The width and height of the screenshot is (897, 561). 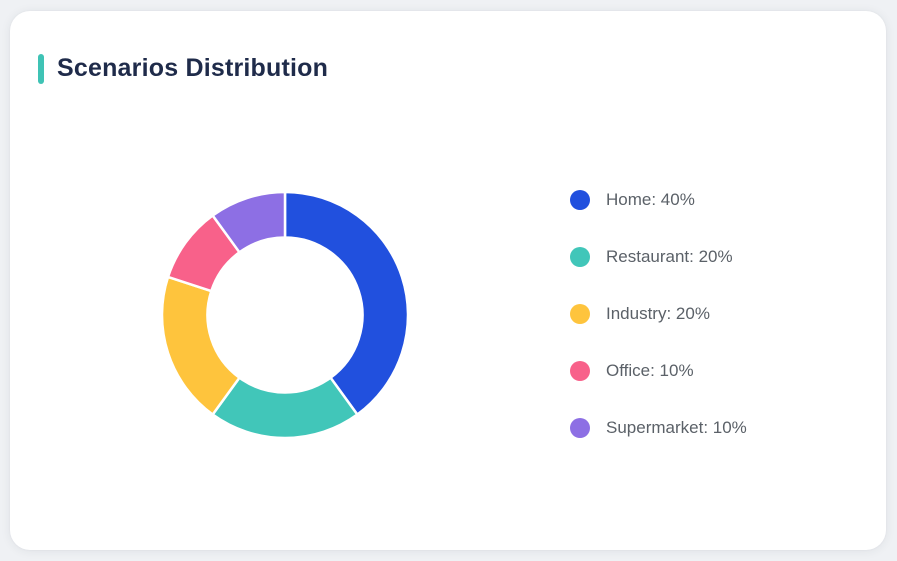 What do you see at coordinates (580, 314) in the screenshot?
I see `legend-dot-industry` at bounding box center [580, 314].